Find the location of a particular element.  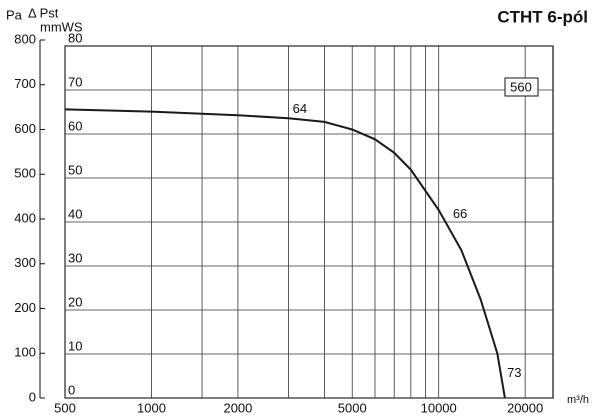

chart-title: CTHT 6-pól is located at coordinates (542, 16).